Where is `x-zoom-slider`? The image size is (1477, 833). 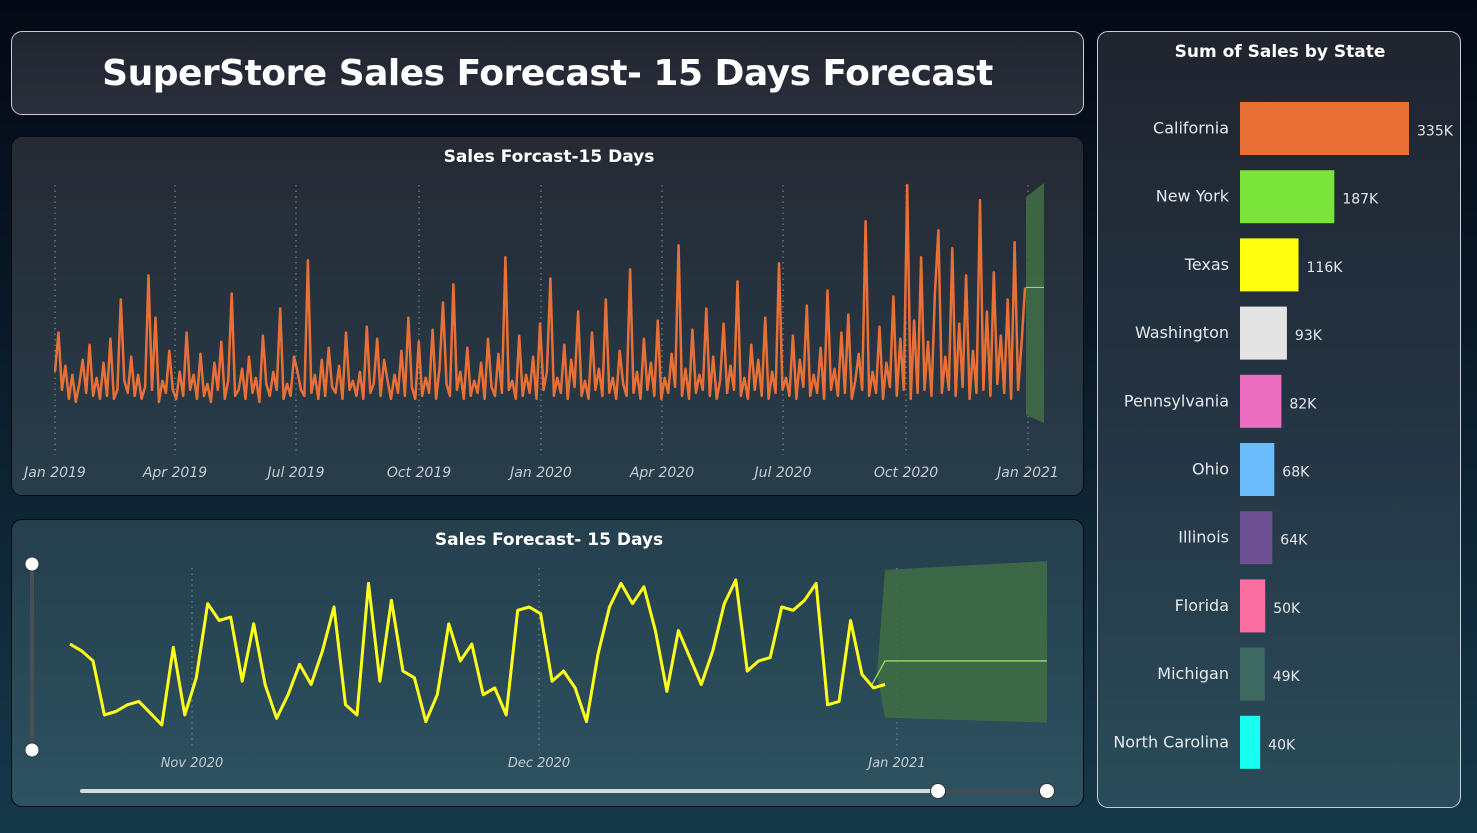
x-zoom-slider is located at coordinates (567, 791).